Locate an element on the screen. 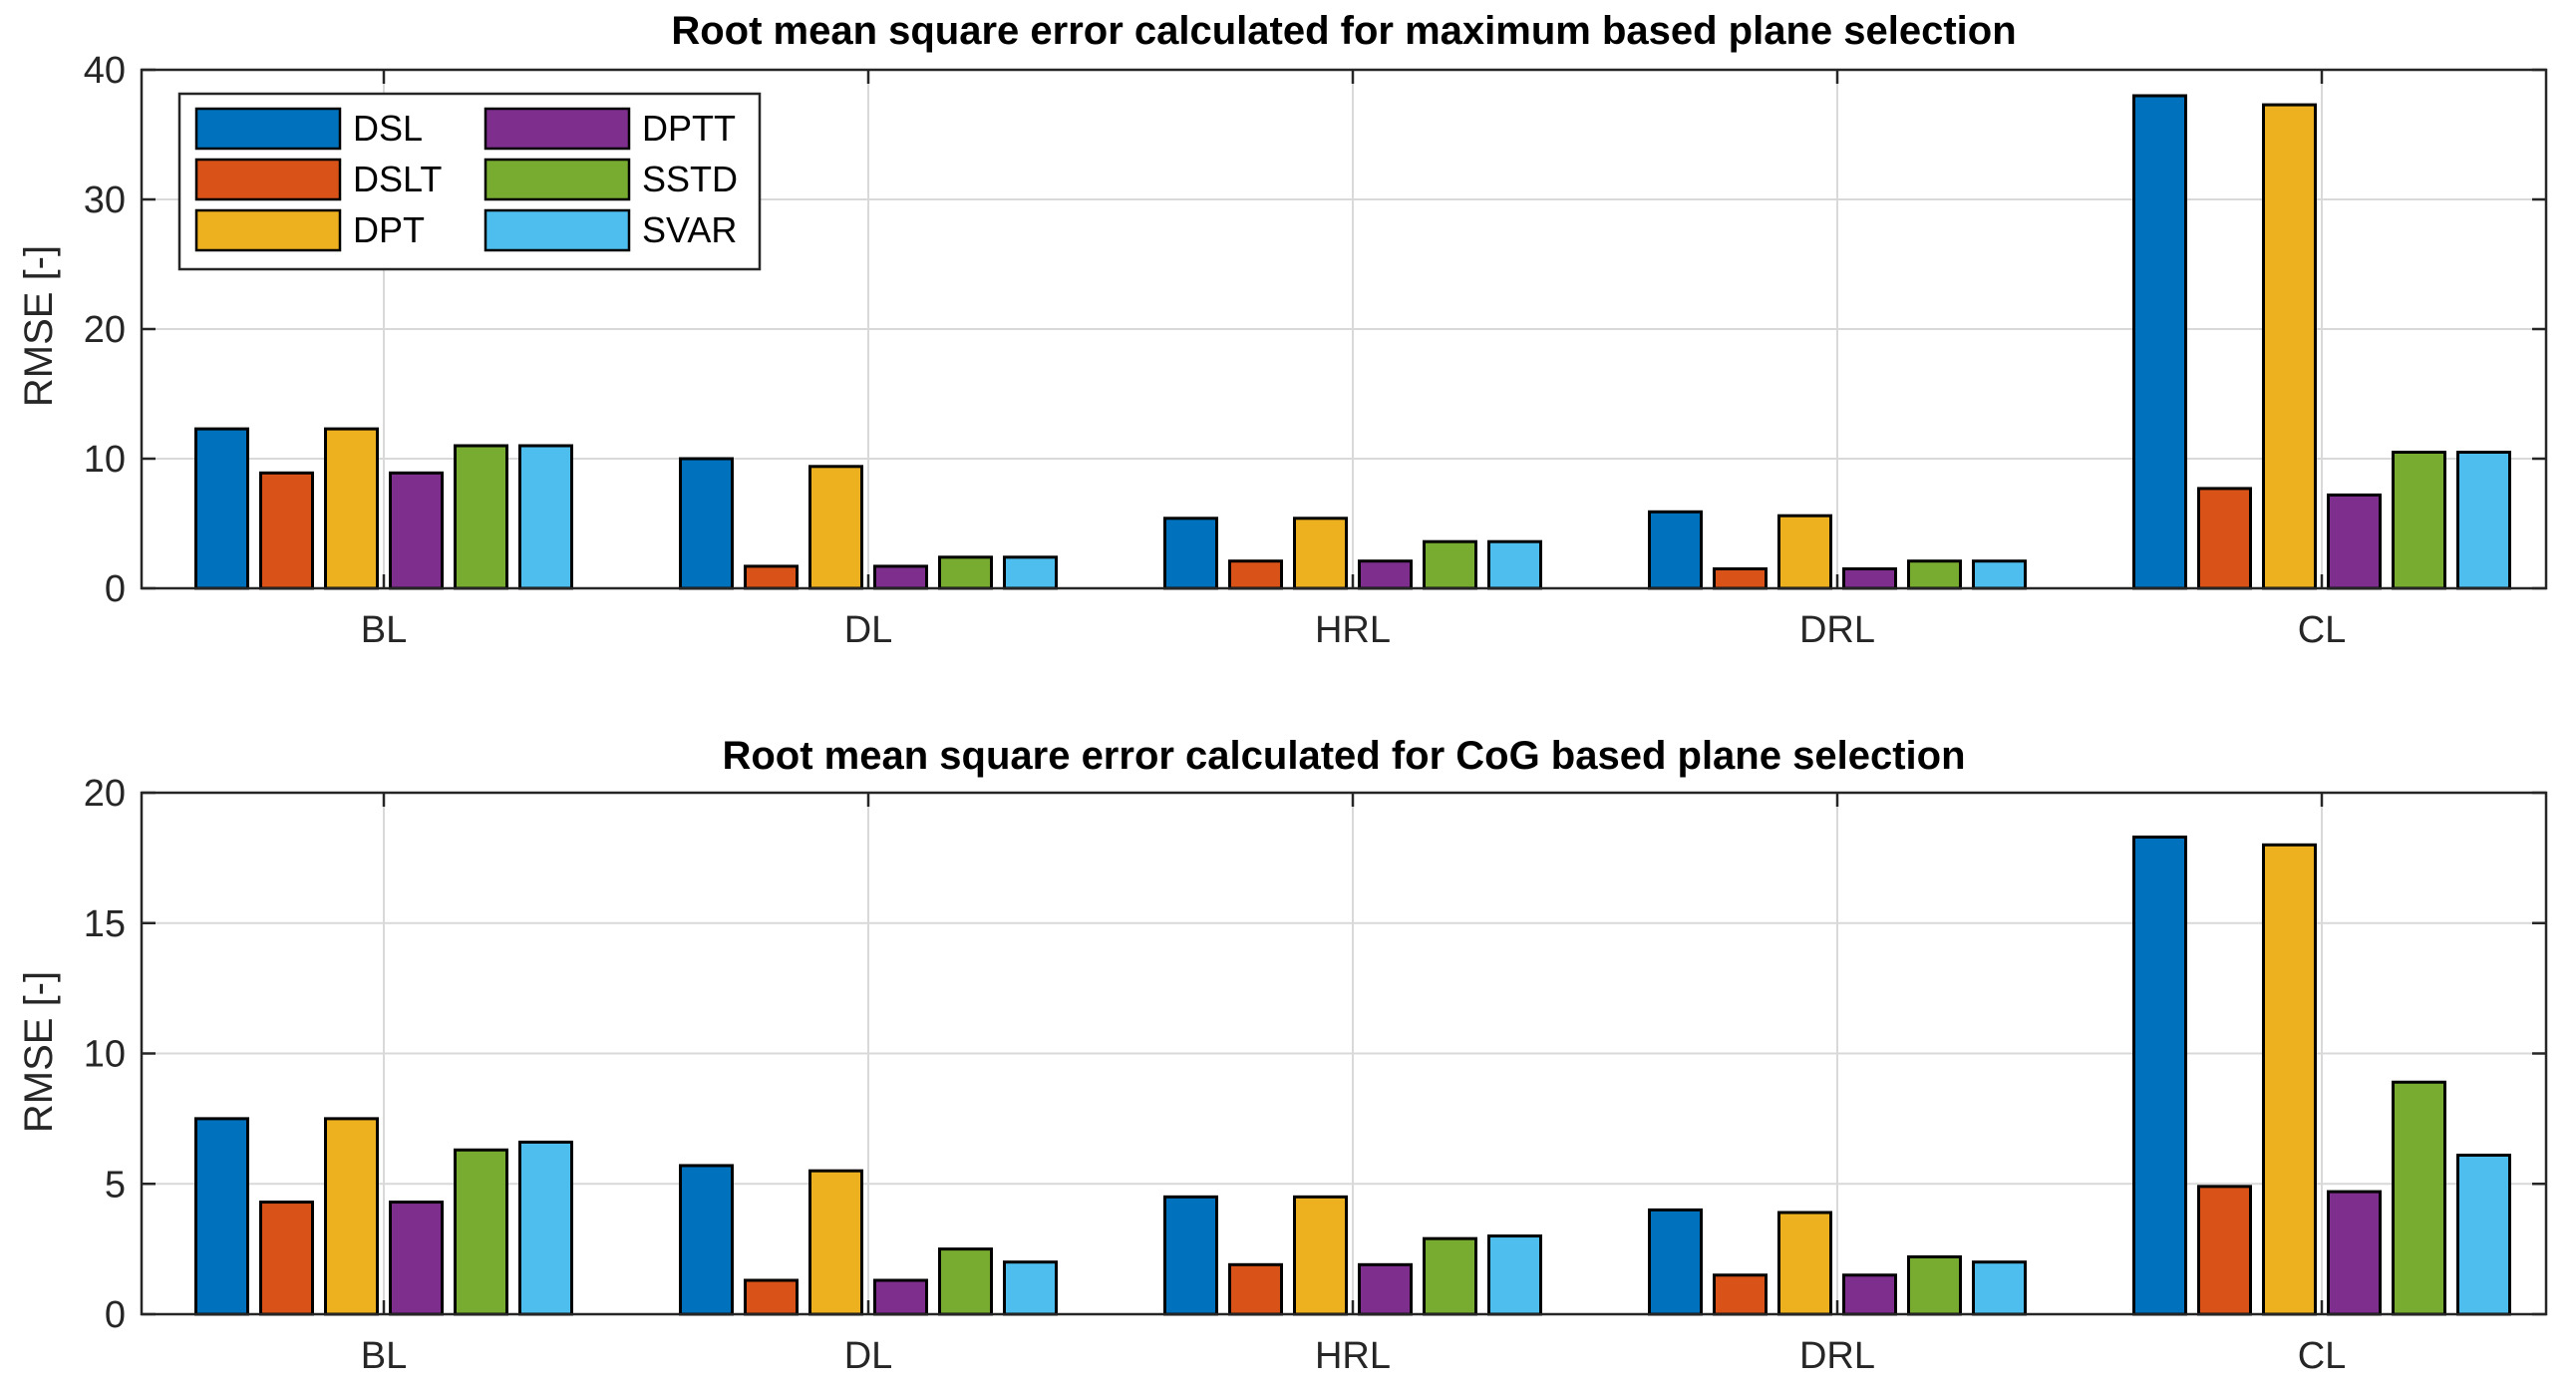  bar-dpt-hrl is located at coordinates (1320, 554).